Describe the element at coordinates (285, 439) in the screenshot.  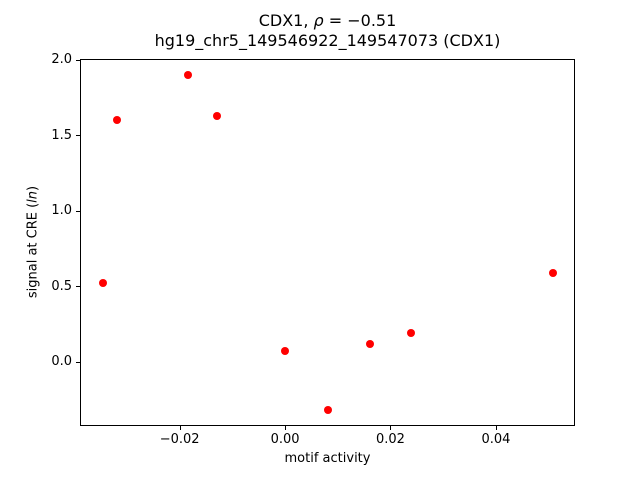
I see `x-tick-label: 0.00` at that location.